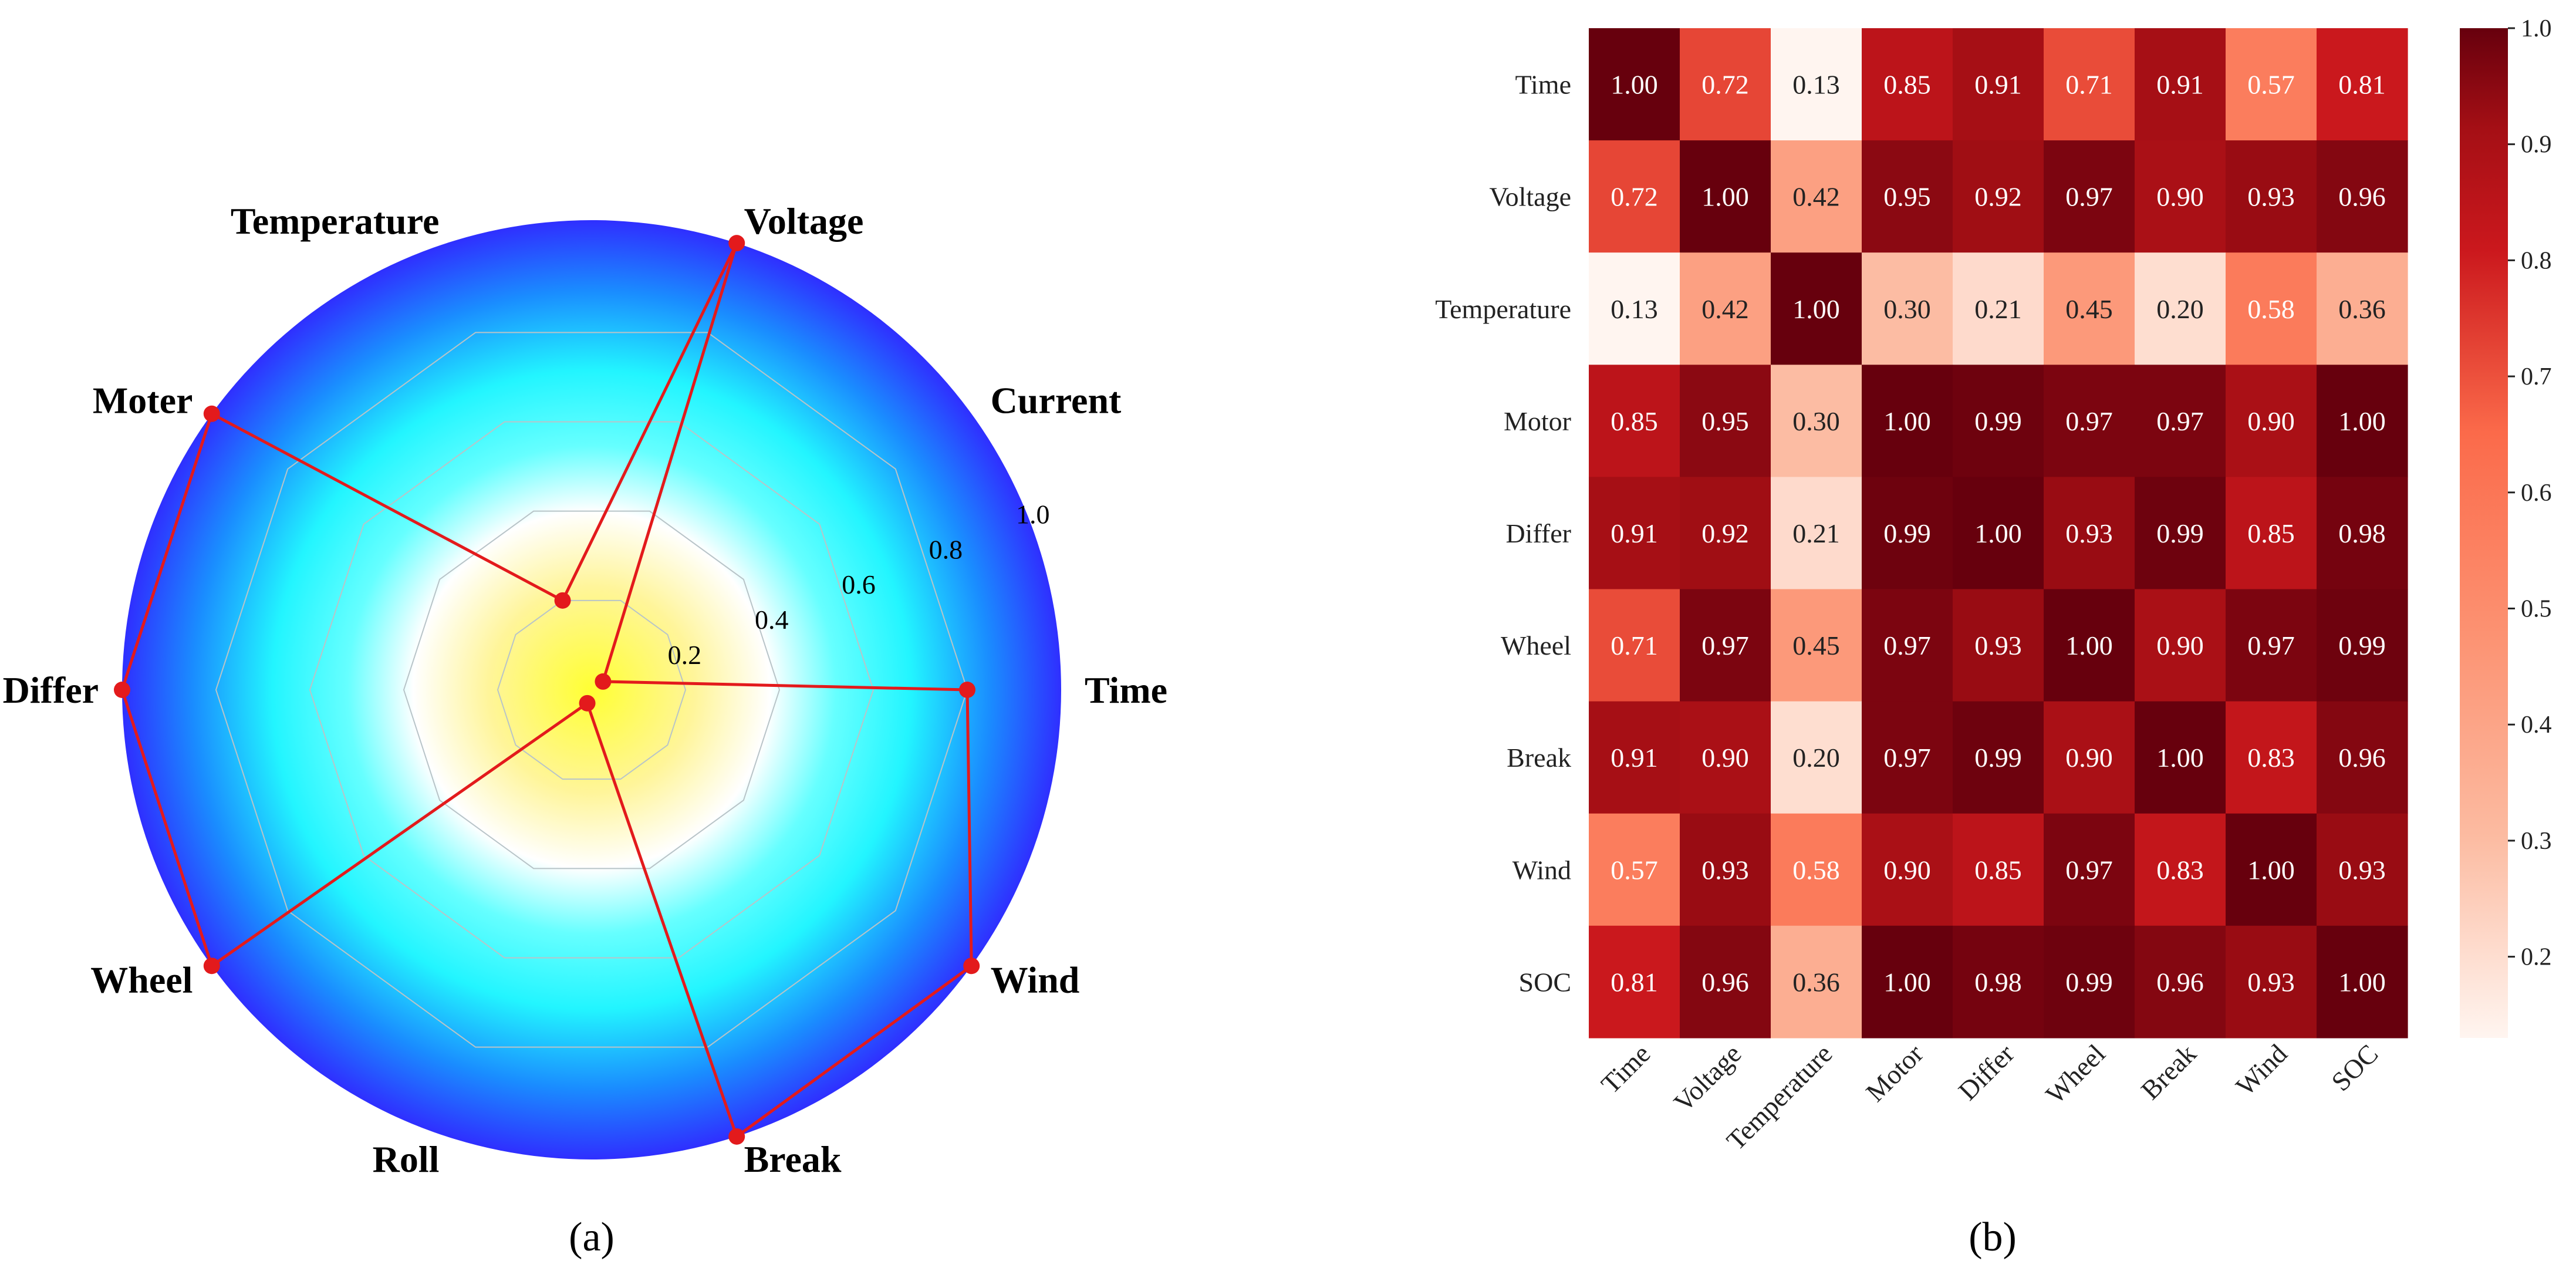  Describe the element at coordinates (1543, 85) in the screenshot. I see `heatmap-row-label: Time` at that location.